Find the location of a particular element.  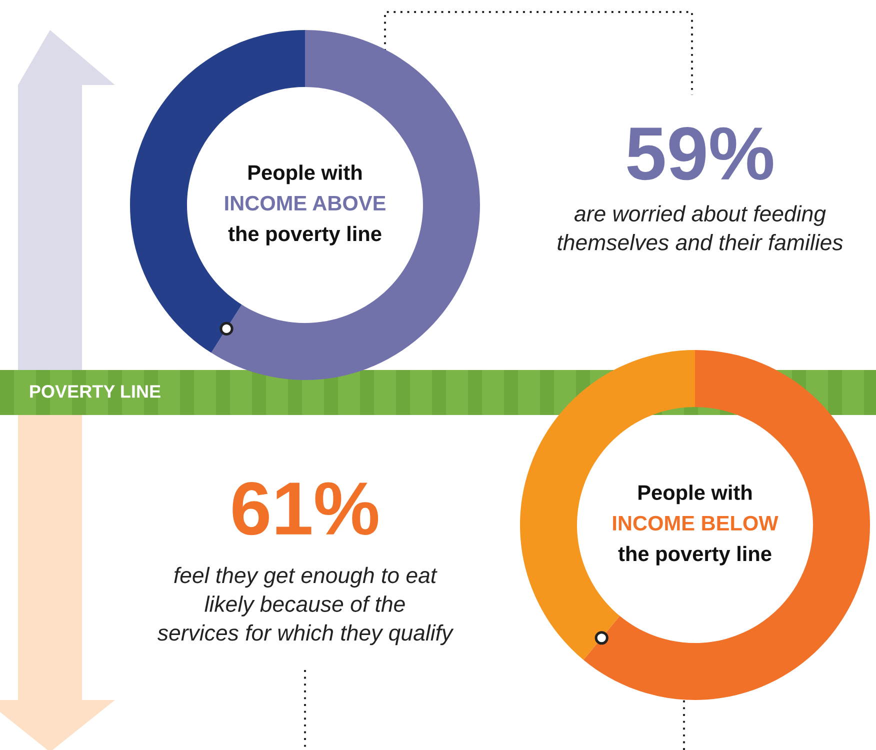

donut-slice is located at coordinates (345, 205).